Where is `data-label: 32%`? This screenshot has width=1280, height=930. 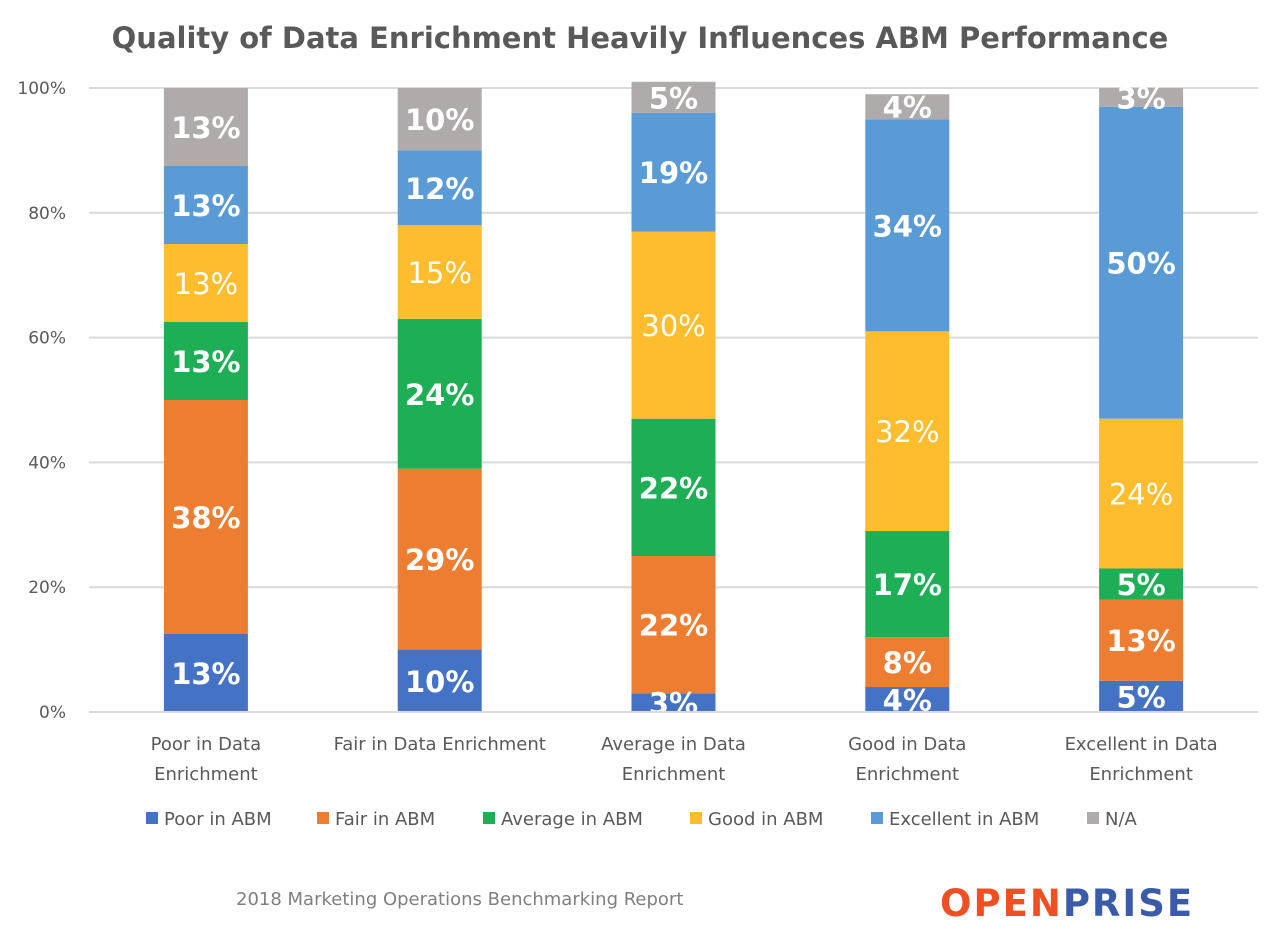 data-label: 32% is located at coordinates (907, 432).